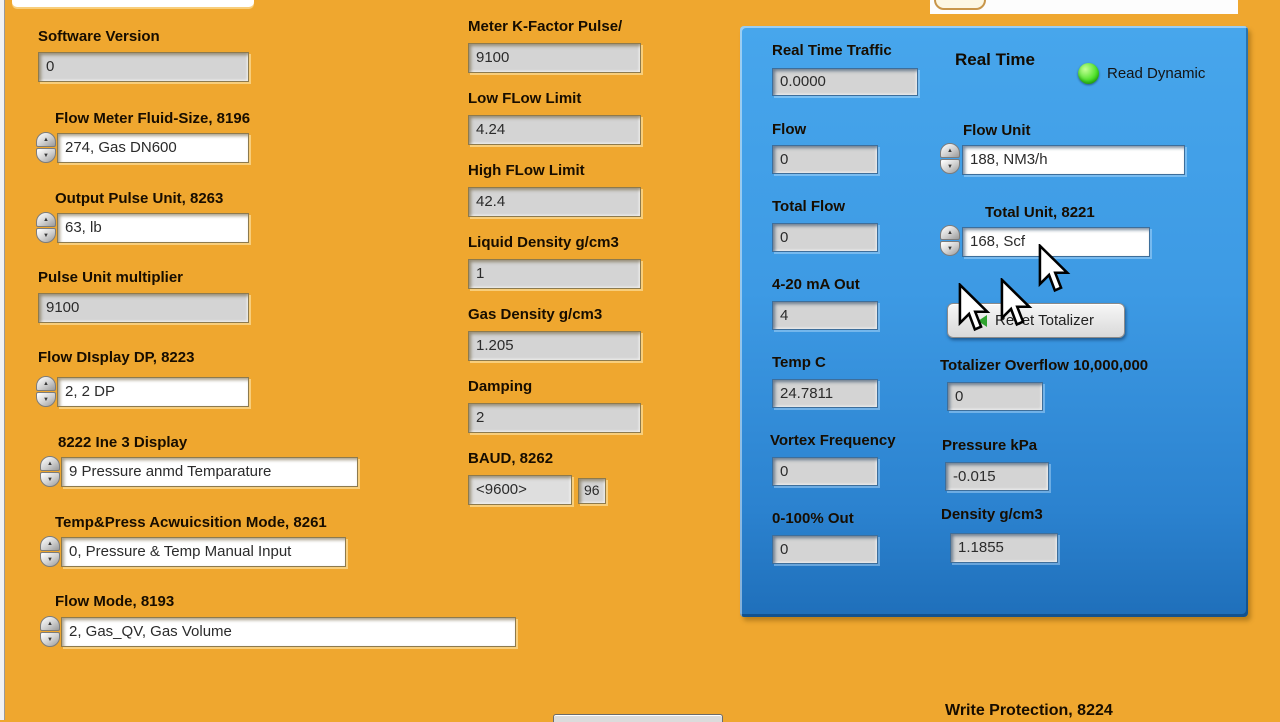 The height and width of the screenshot is (722, 1280). I want to click on meter-k-factor-field: 9100, so click(554, 58).